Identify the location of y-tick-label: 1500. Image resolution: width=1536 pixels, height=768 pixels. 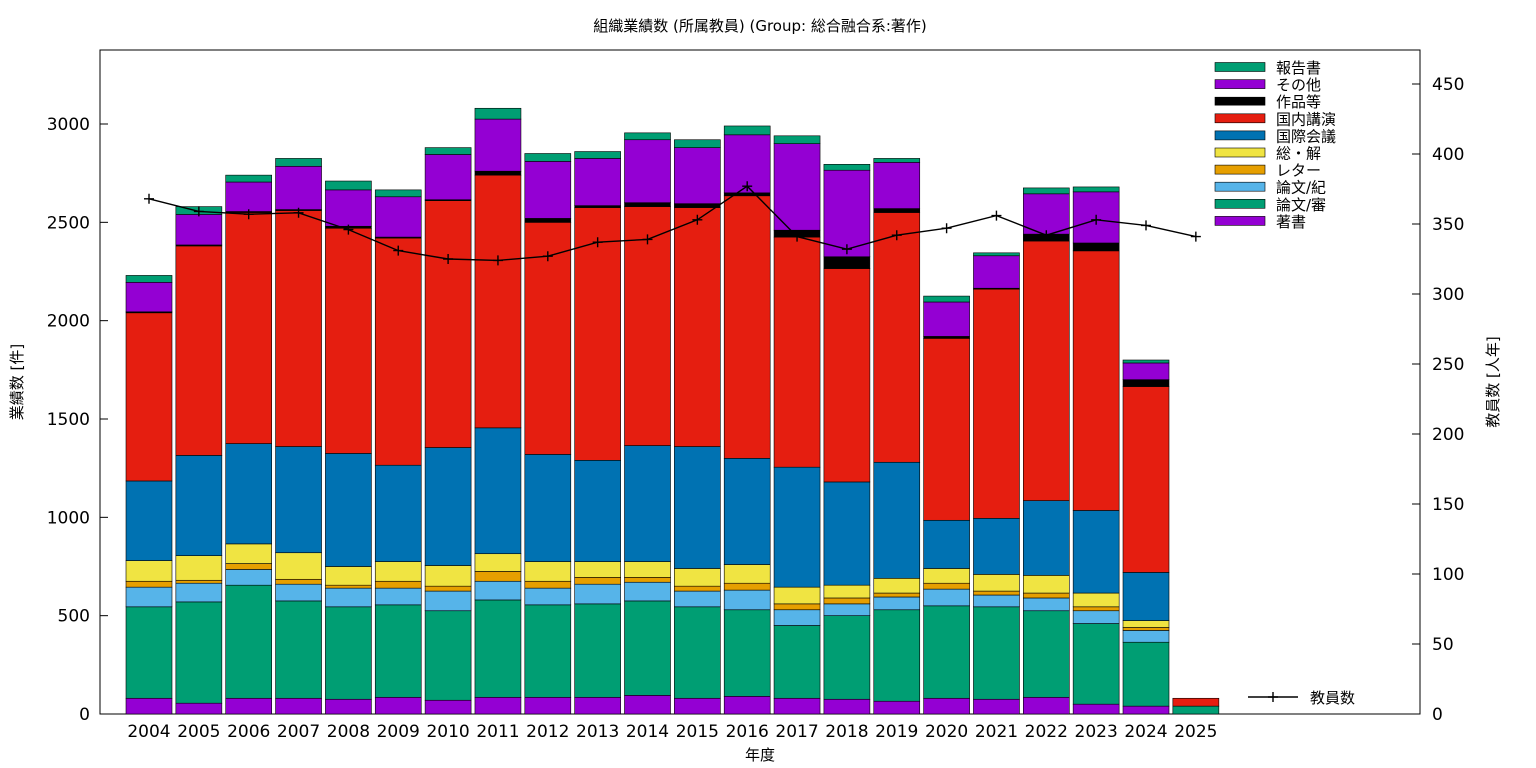
(68, 420).